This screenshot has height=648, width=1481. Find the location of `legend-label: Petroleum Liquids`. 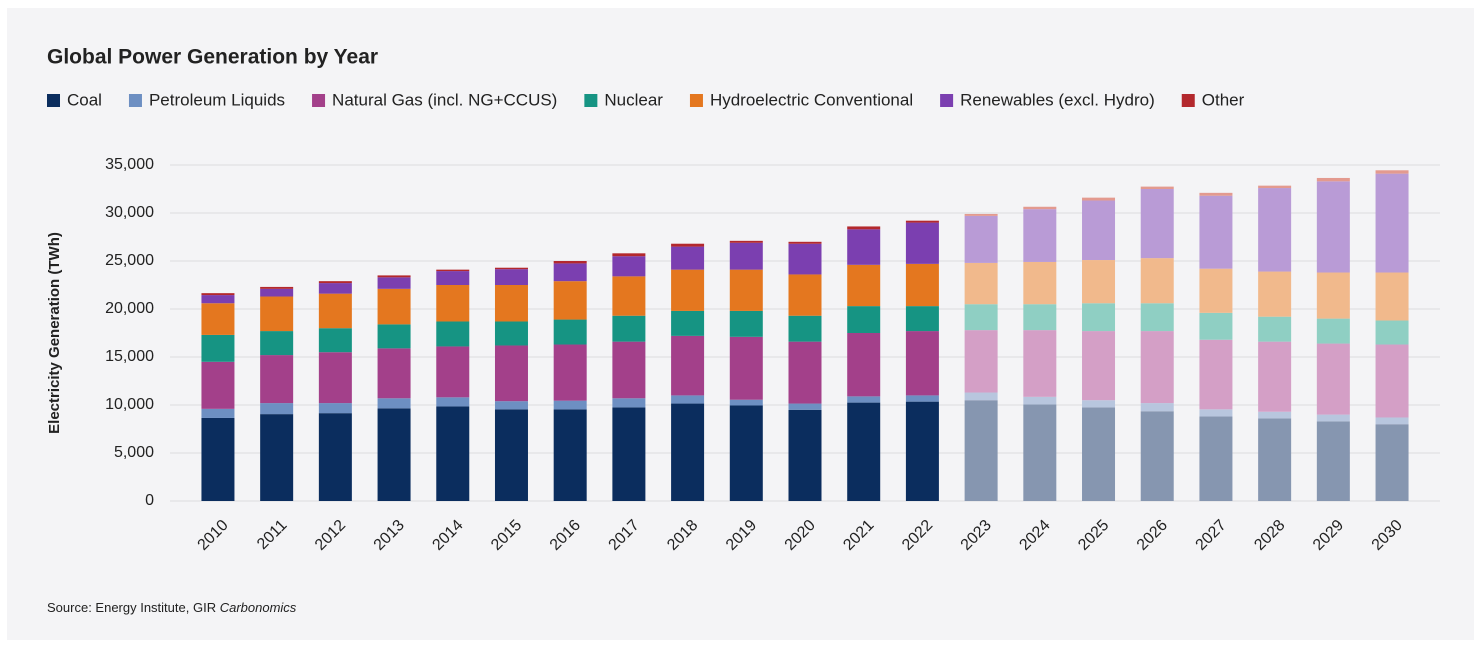

legend-label: Petroleum Liquids is located at coordinates (217, 99).